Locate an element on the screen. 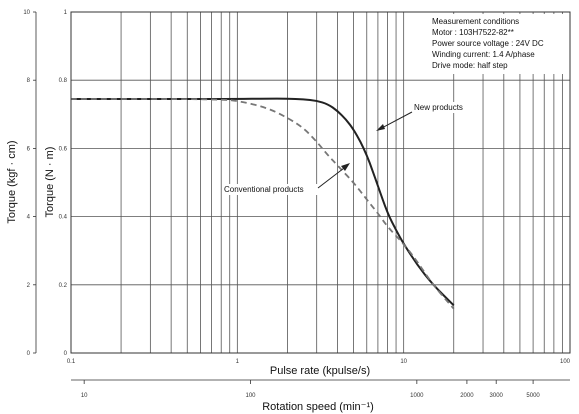 This screenshot has height=414, width=579. y2-tick-label: 4 is located at coordinates (29, 218).